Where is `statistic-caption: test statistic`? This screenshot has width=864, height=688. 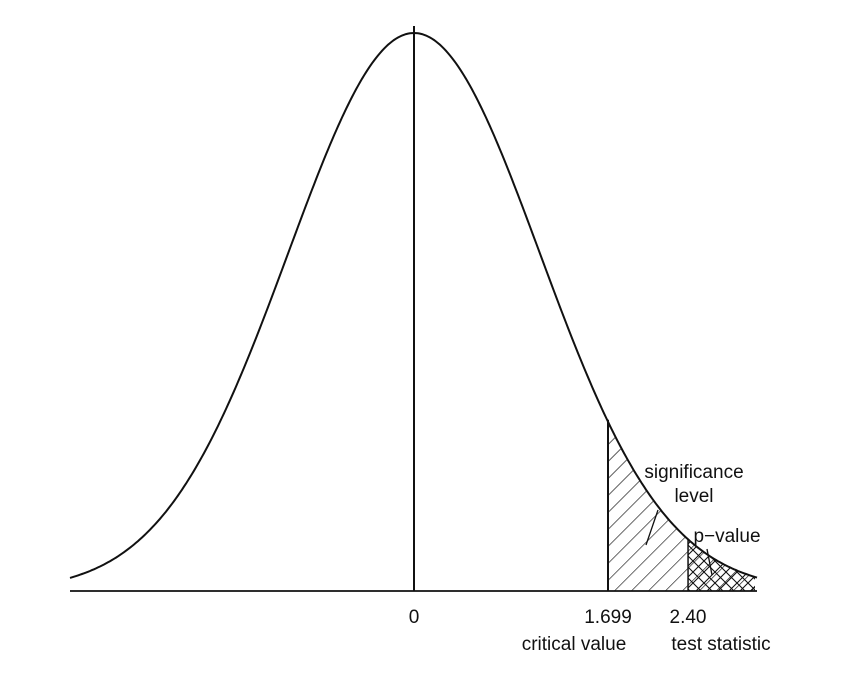 statistic-caption: test statistic is located at coordinates (720, 644).